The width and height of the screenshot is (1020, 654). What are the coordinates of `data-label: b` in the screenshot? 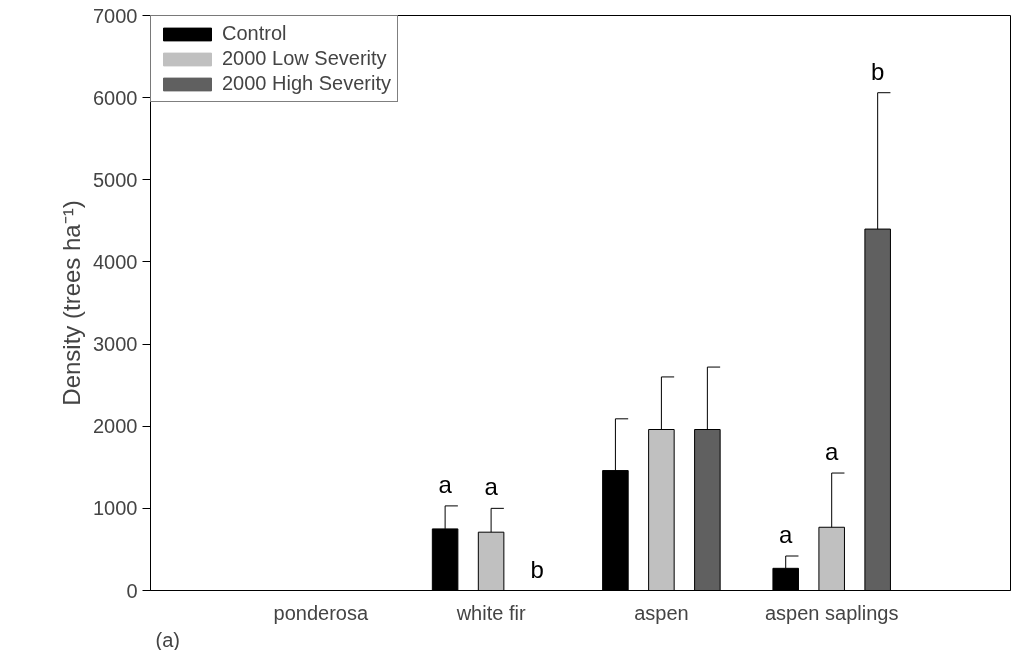 It's located at (537, 569).